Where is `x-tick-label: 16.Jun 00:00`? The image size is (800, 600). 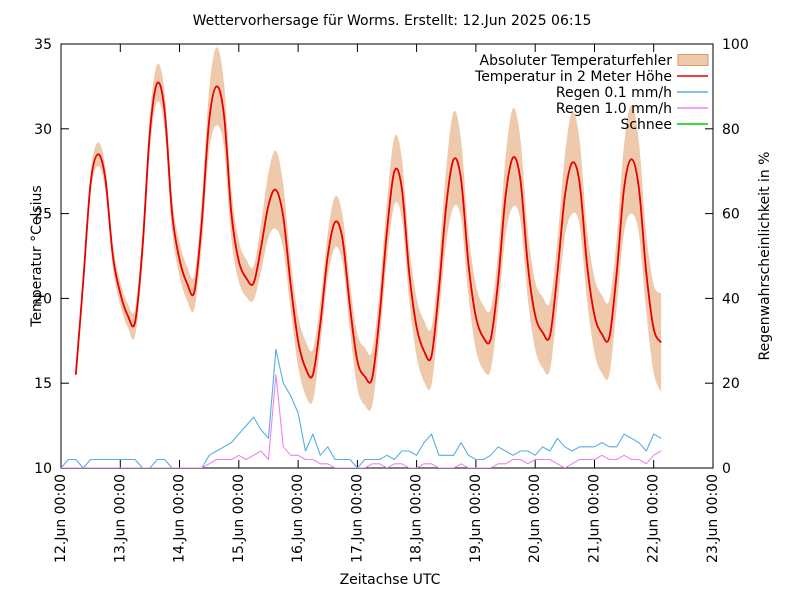 x-tick-label: 16.Jun 00:00 is located at coordinates (298, 518).